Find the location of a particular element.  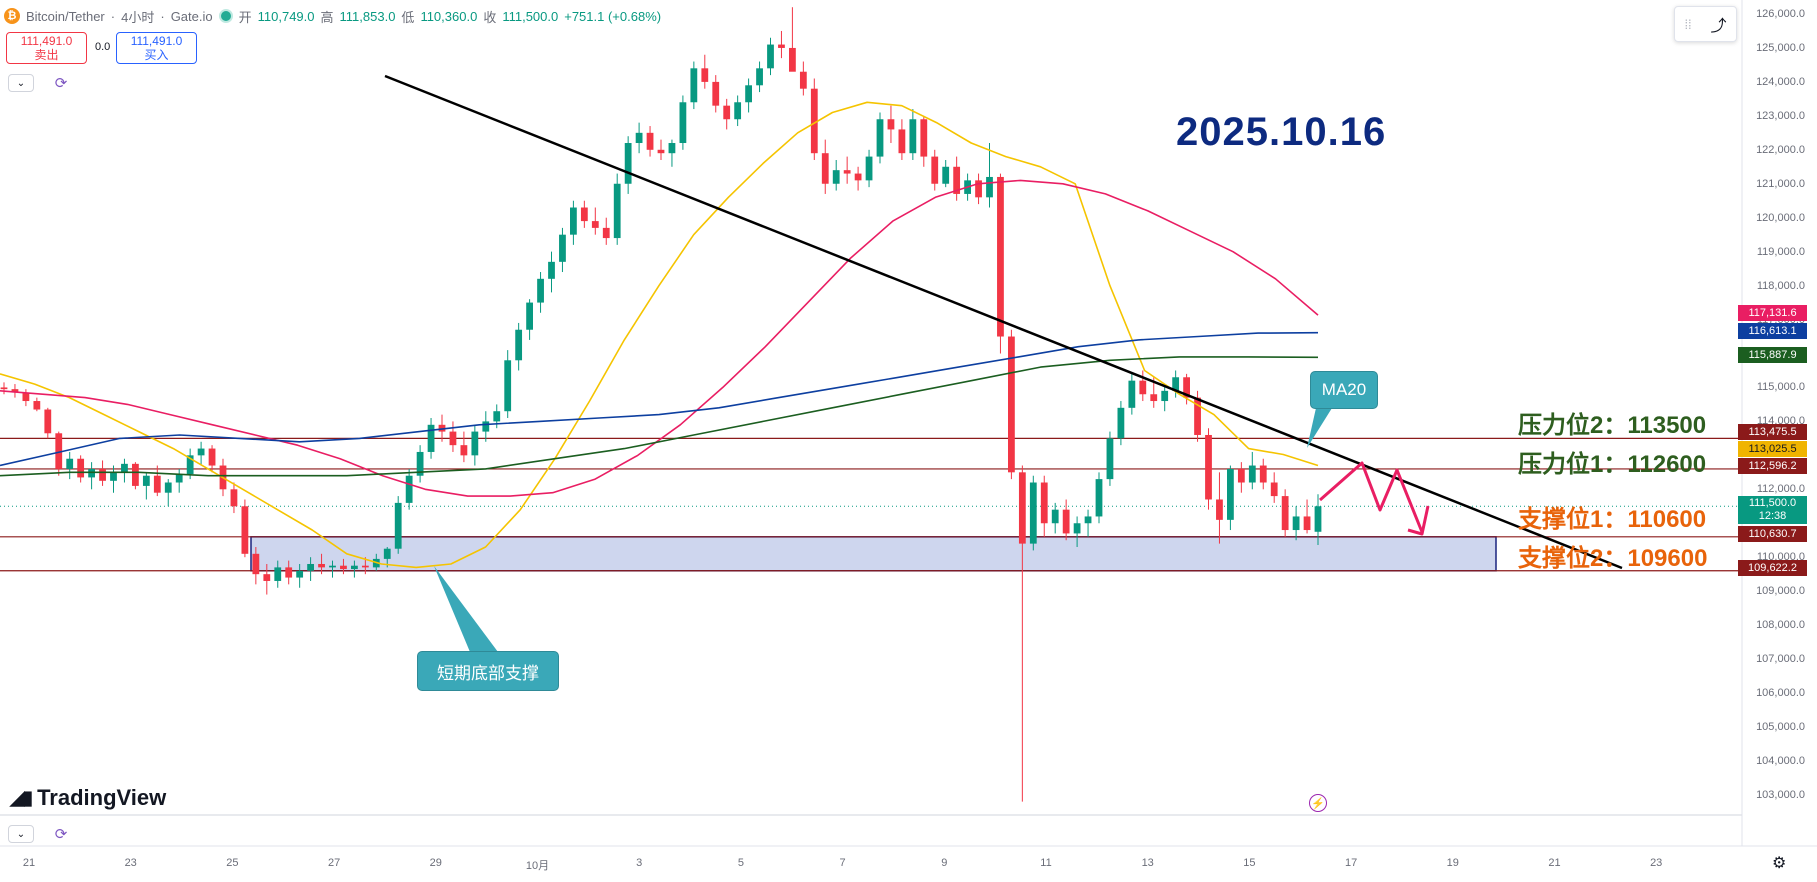

trend-arrow-icon: ⤴ is located at coordinates (1718, 26).